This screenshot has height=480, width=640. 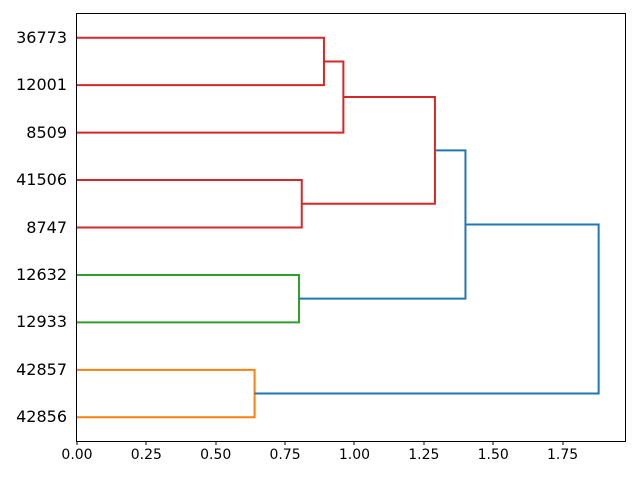 I want to click on x-tick-label: 0.75, so click(x=285, y=455).